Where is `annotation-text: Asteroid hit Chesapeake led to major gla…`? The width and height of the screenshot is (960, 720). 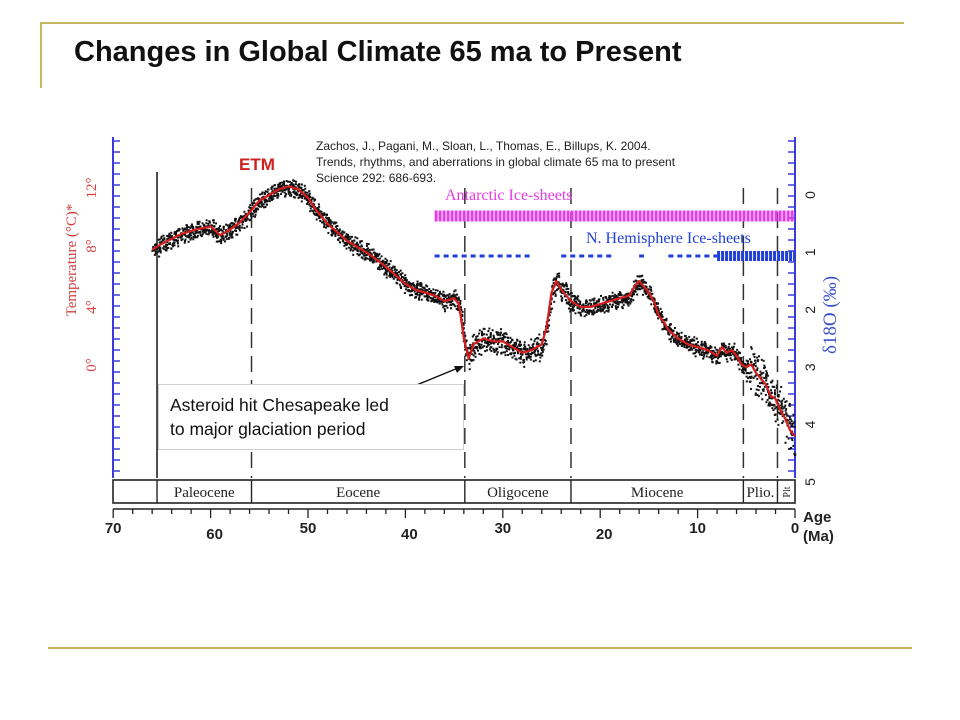 annotation-text: Asteroid hit Chesapeake led to major gla… is located at coordinates (279, 417).